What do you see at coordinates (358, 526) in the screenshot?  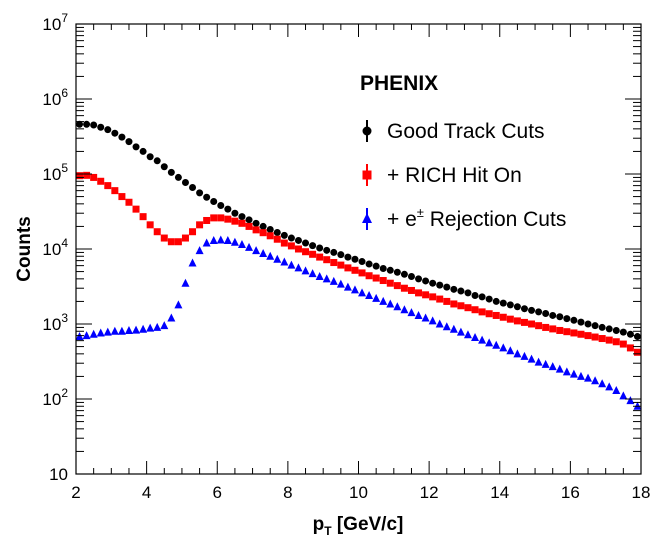 I see `x-axis-title: pT [GeV/c]` at bounding box center [358, 526].